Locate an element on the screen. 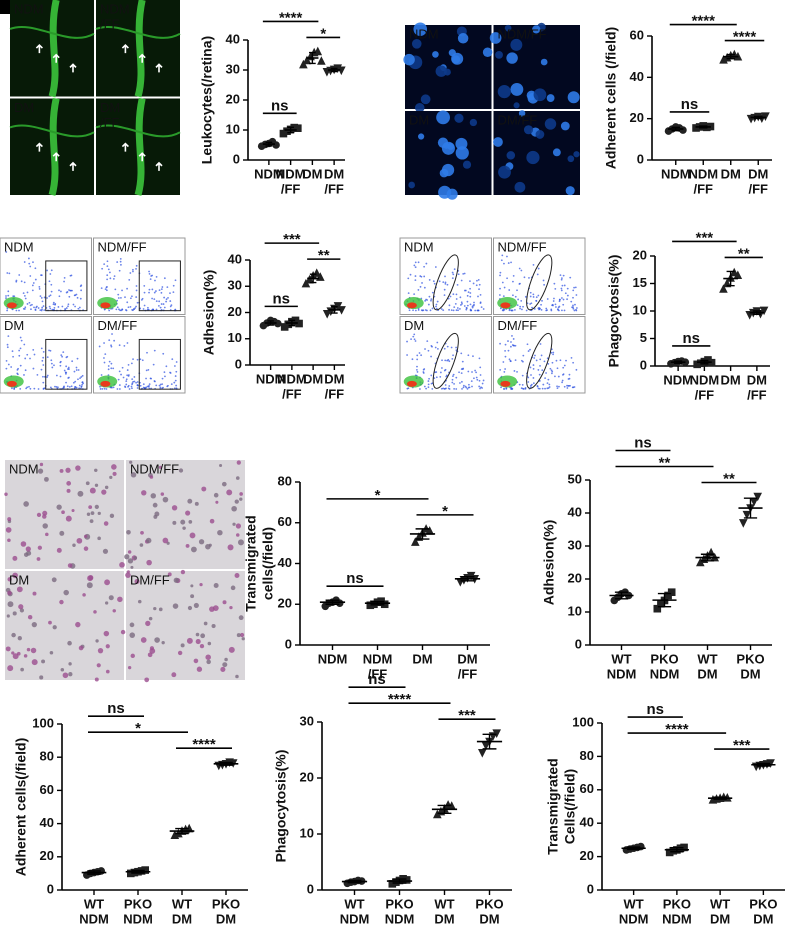 The image size is (800, 934). image-label: NDM is located at coordinates (24, 468).